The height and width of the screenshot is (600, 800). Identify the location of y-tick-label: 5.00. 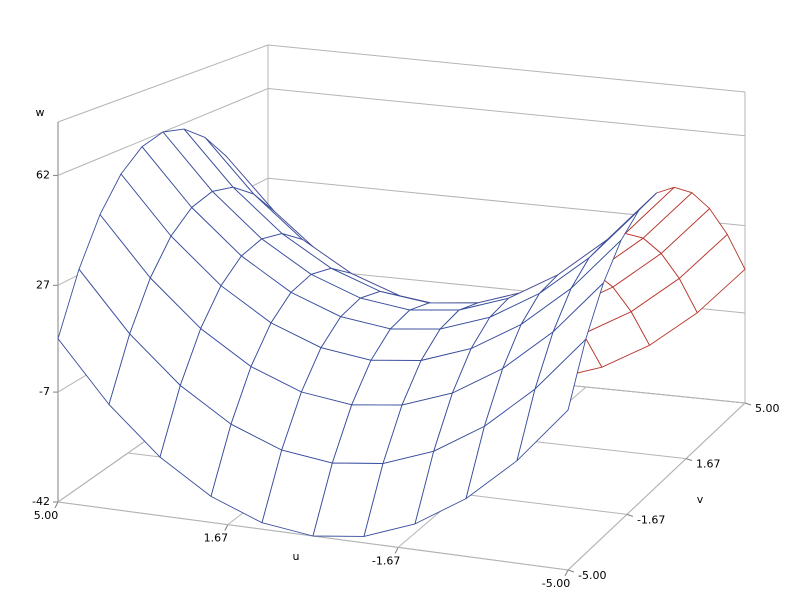
(767, 408).